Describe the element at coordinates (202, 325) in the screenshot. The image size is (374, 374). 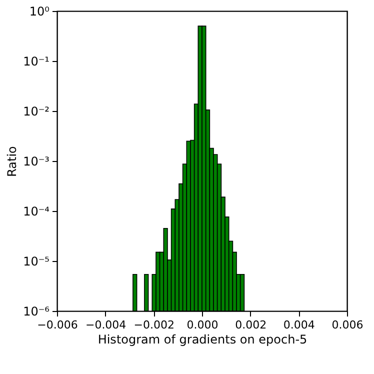
I see `x-tick-label: 0.000` at that location.